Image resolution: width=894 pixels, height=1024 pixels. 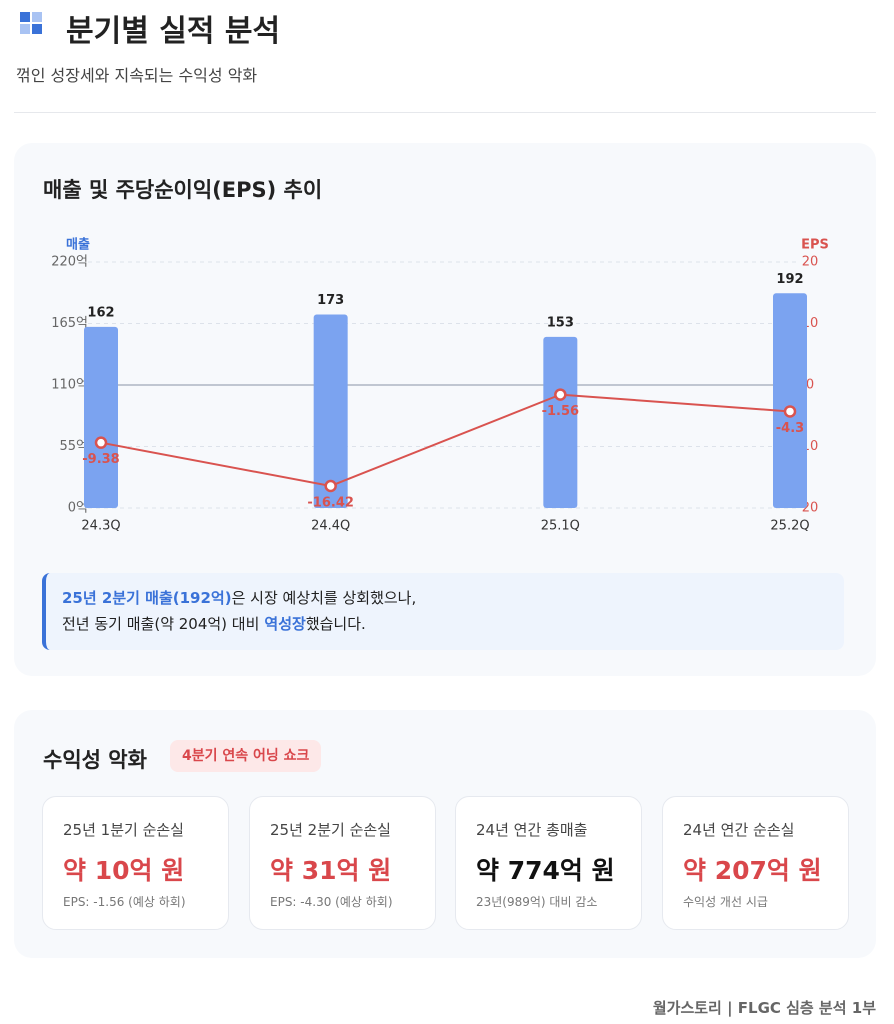 What do you see at coordinates (123, 830) in the screenshot?
I see `stat-label: 25년 1분기 순손실` at bounding box center [123, 830].